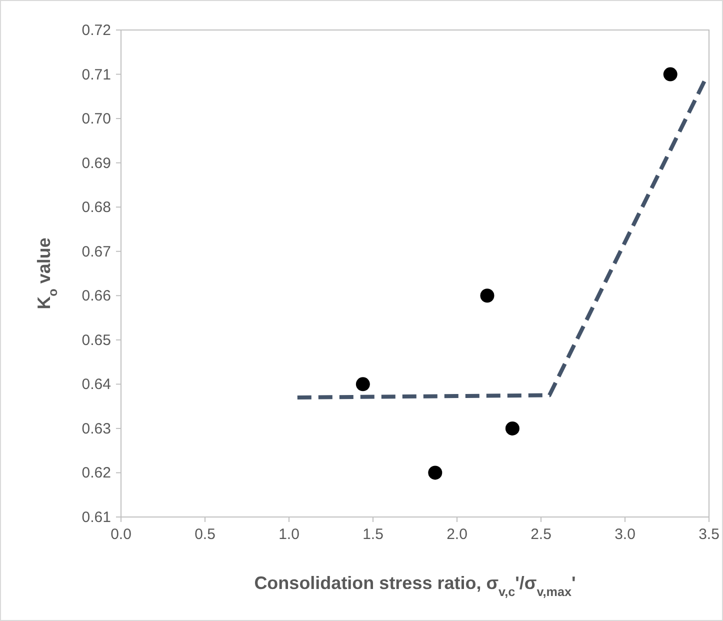  Describe the element at coordinates (289, 534) in the screenshot. I see `x-tick-label: 1.0` at that location.